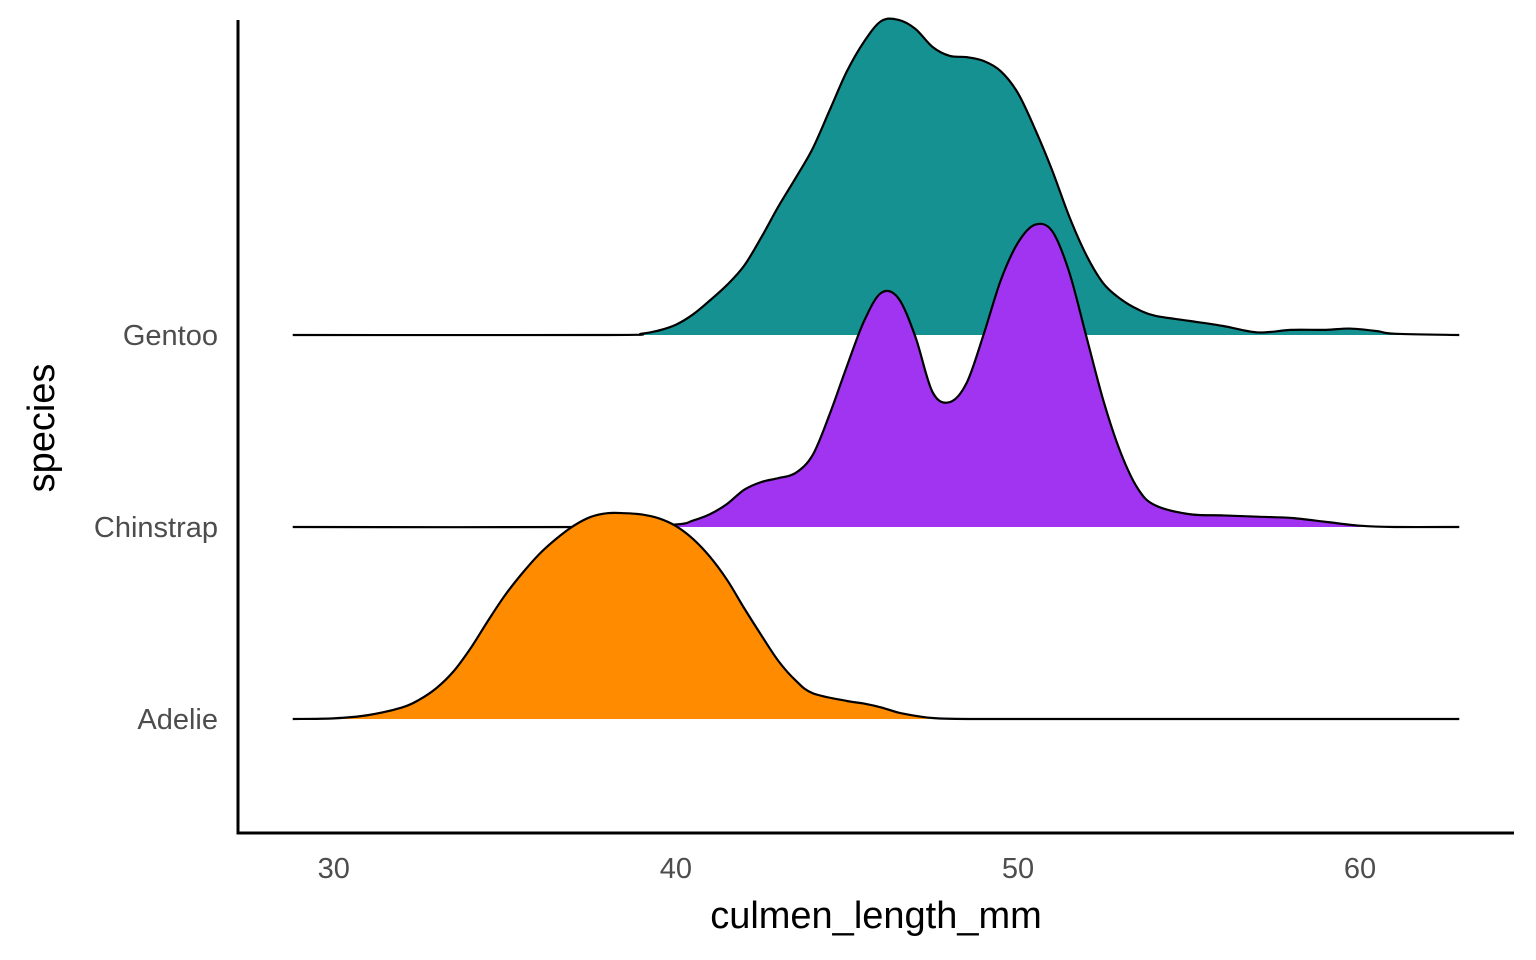  What do you see at coordinates (876, 916) in the screenshot?
I see `x-axis-title: culmen_length_mm` at bounding box center [876, 916].